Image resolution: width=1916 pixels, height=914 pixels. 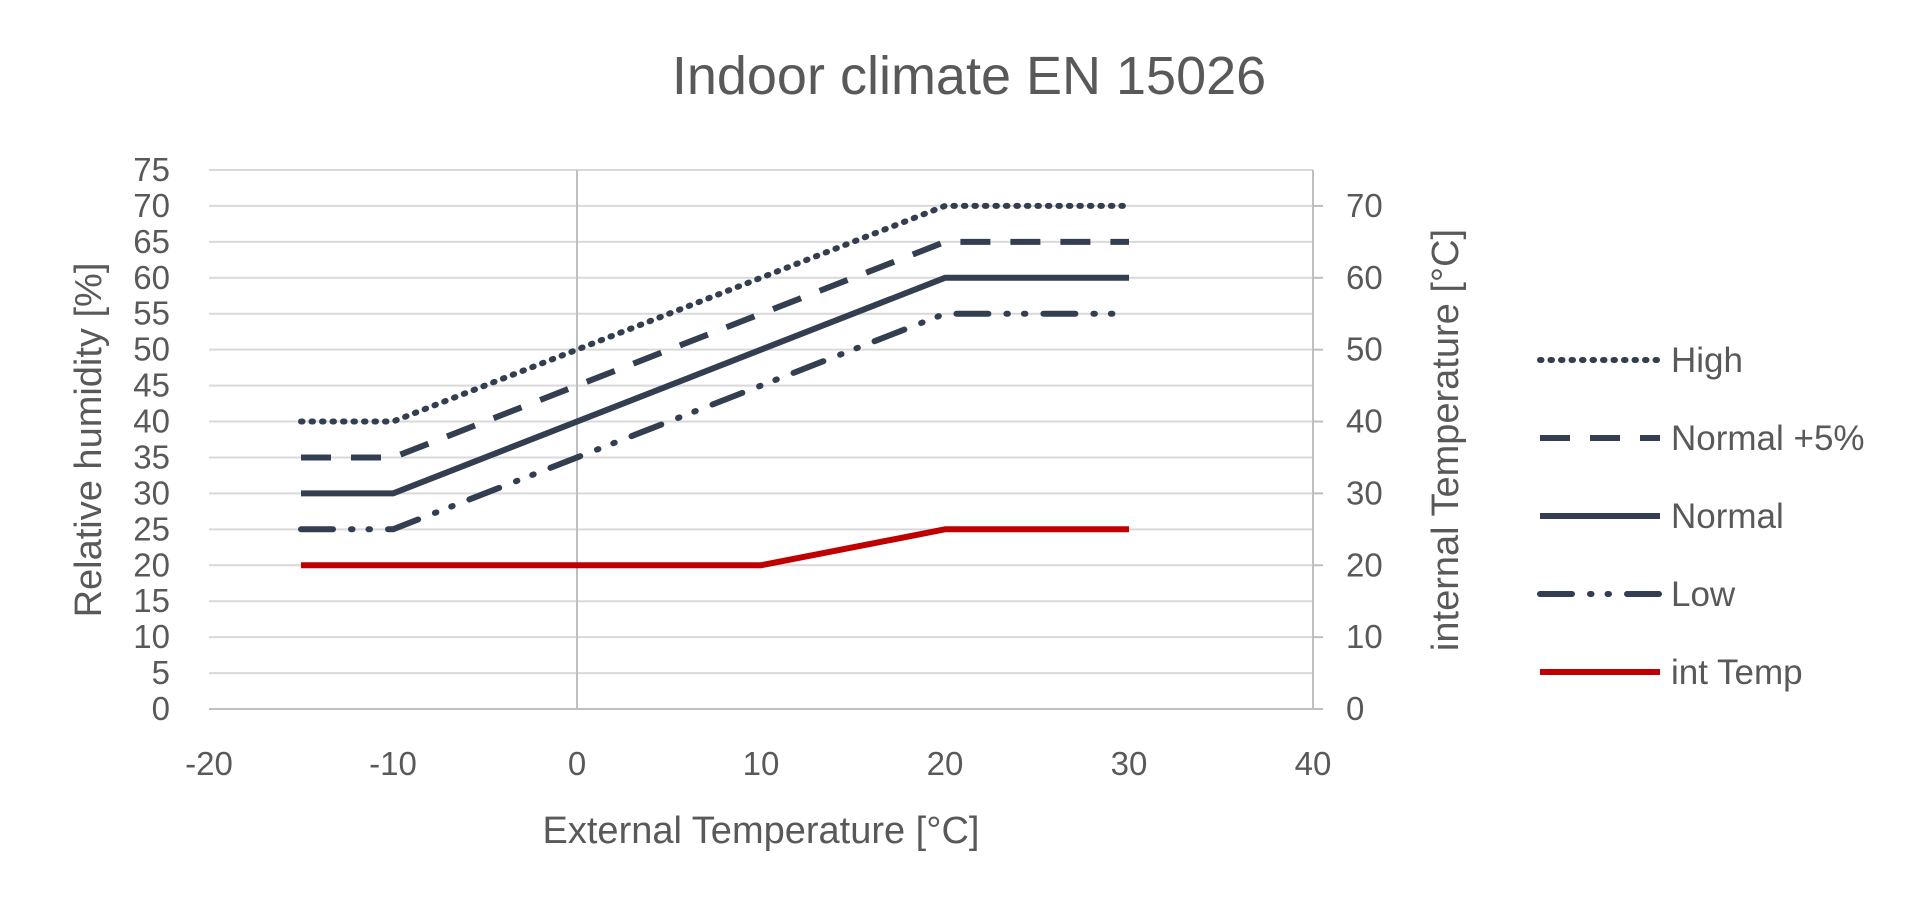 What do you see at coordinates (761, 763) in the screenshot?
I see `x-tick-label: 10` at bounding box center [761, 763].